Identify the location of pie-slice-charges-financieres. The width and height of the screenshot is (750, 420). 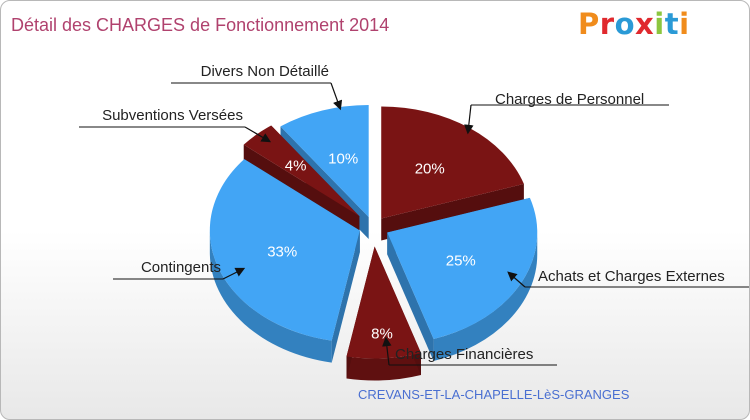
(383, 302).